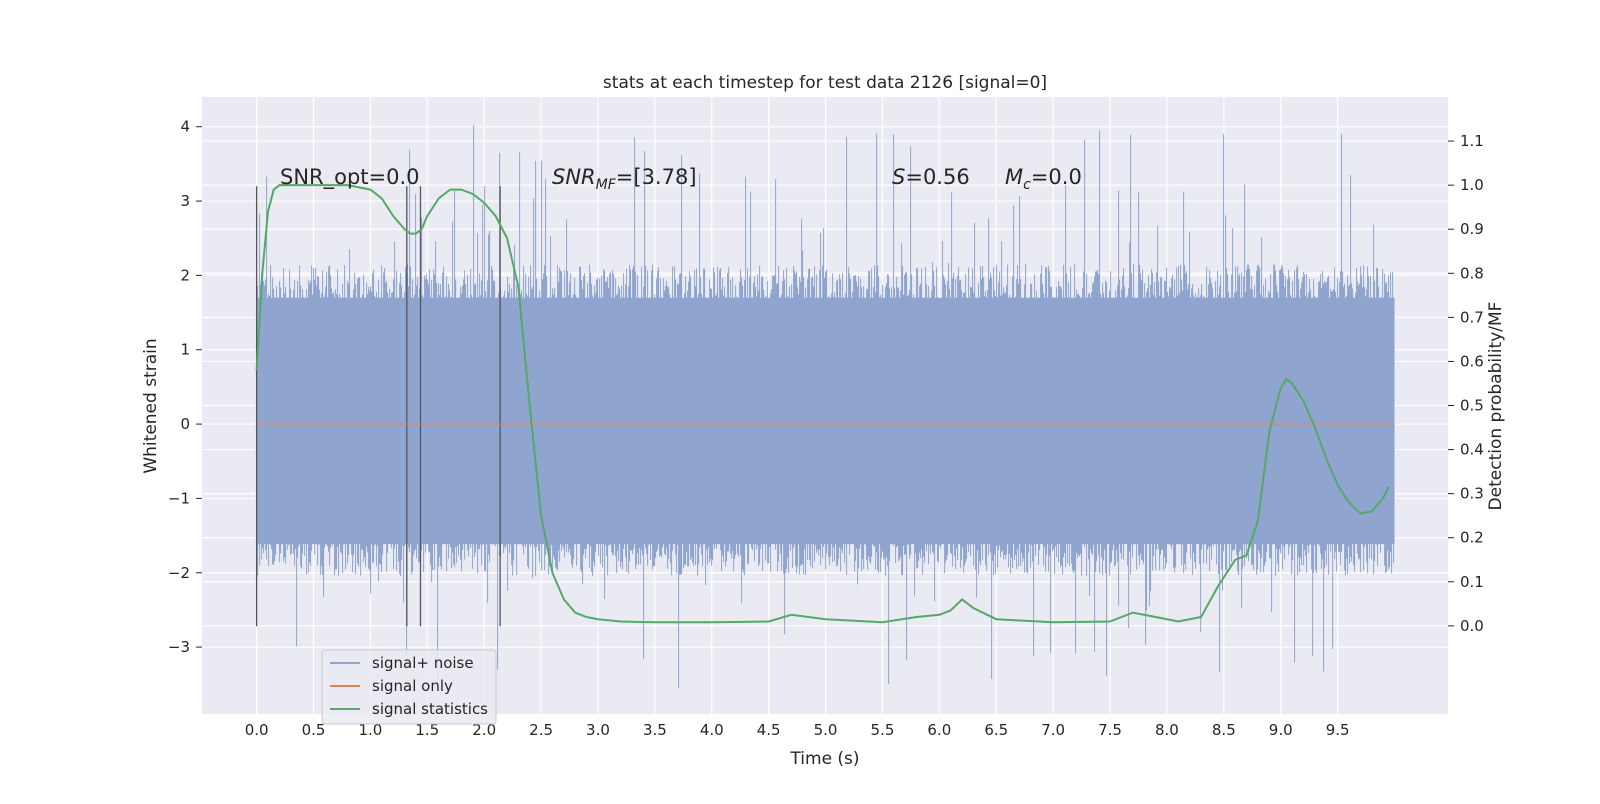 Image resolution: width=1600 pixels, height=804 pixels. What do you see at coordinates (1338, 730) in the screenshot?
I see `x-tick-label: 9.5` at bounding box center [1338, 730].